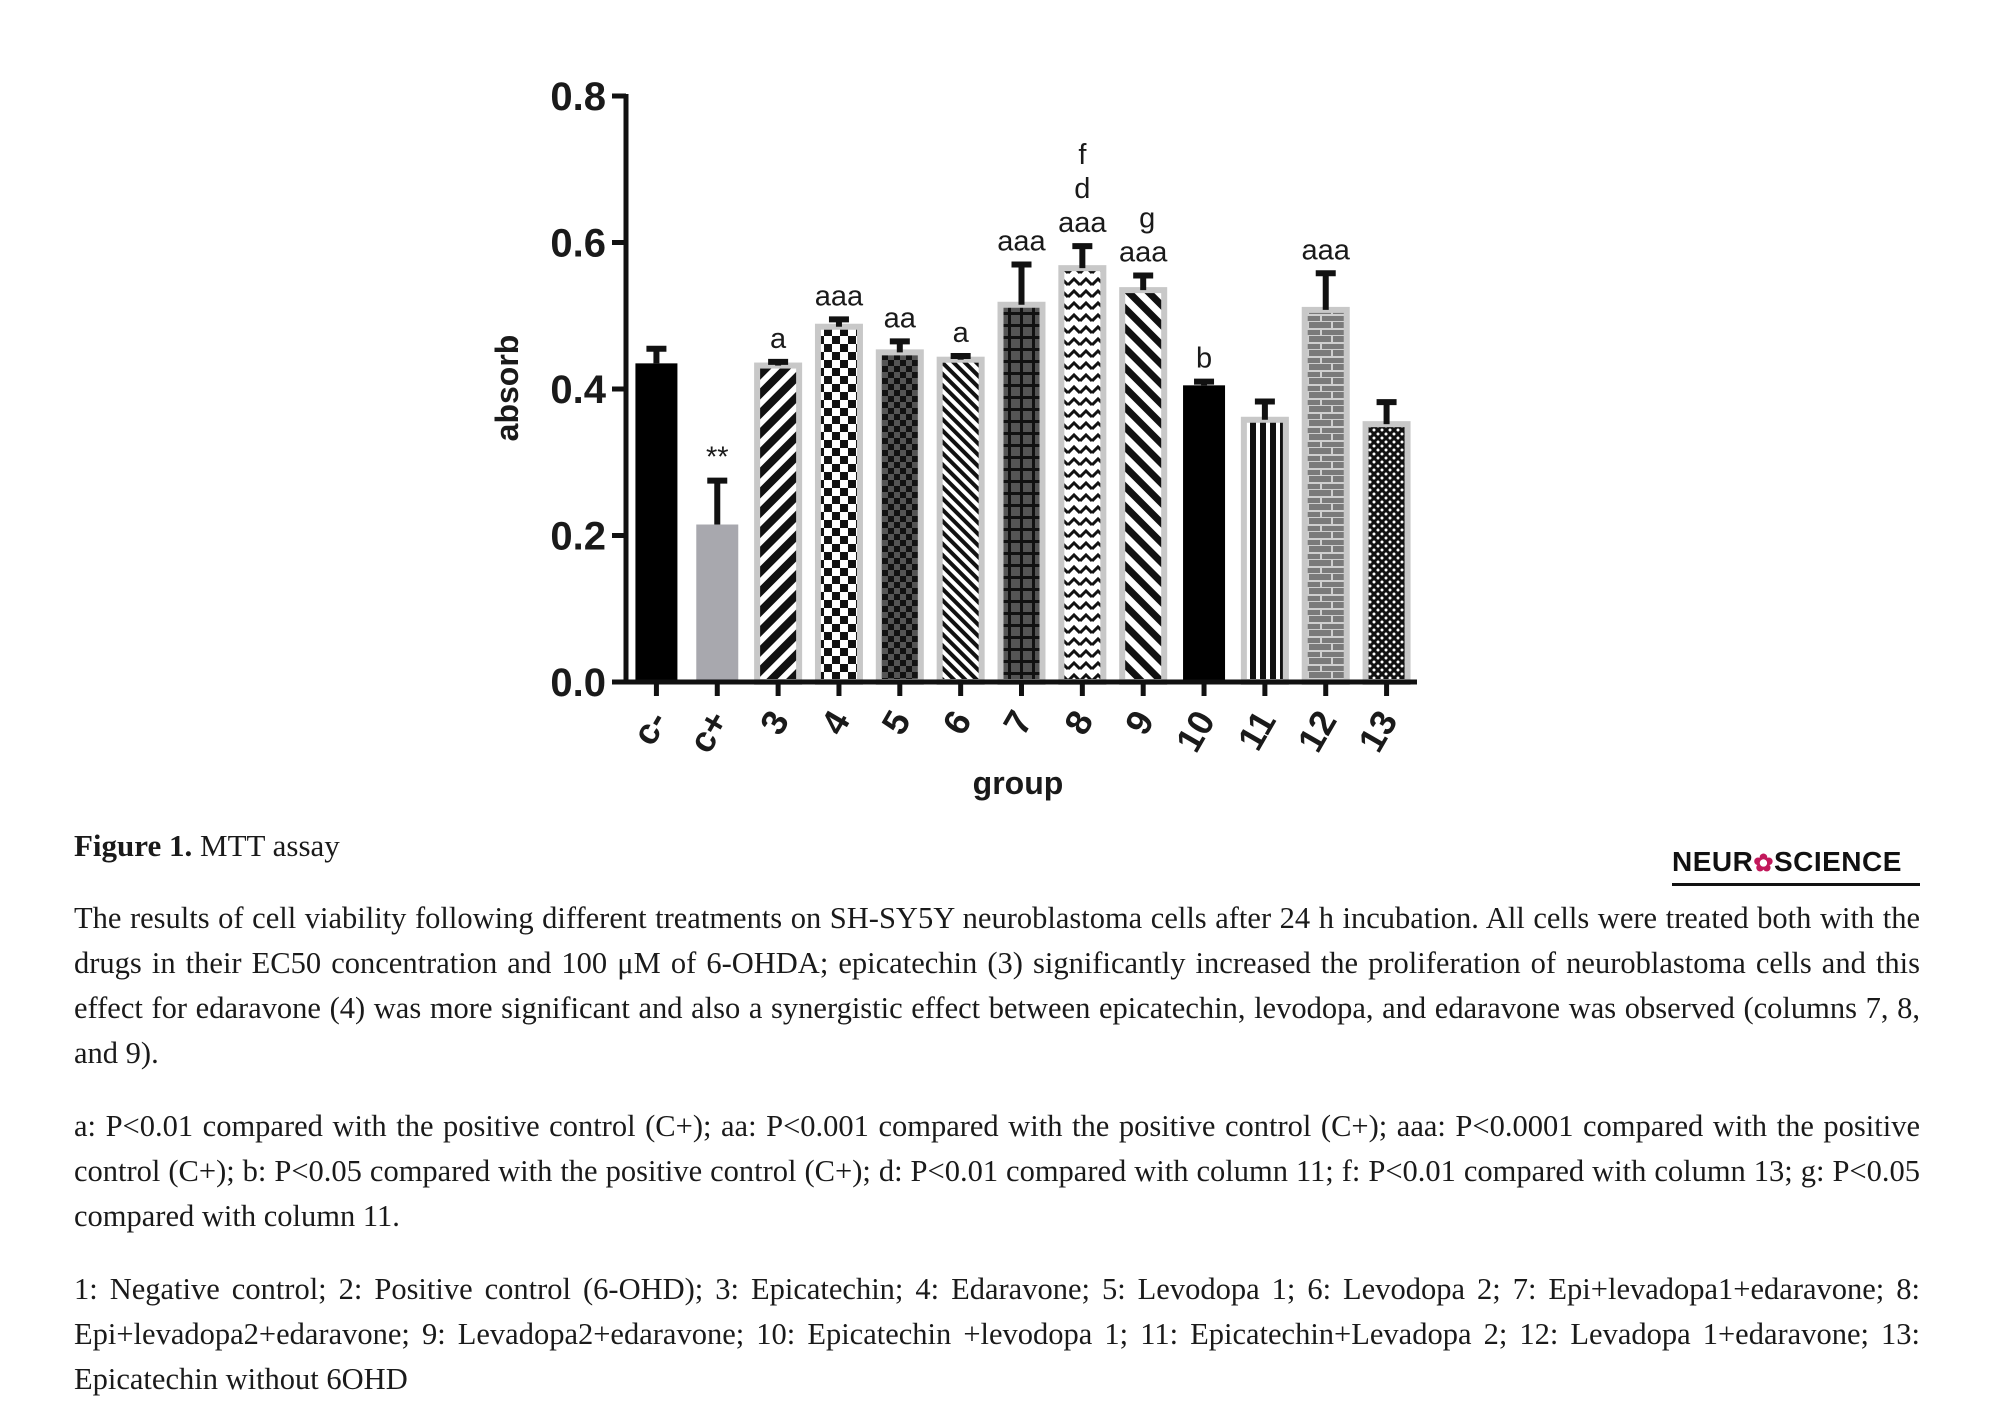  Describe the element at coordinates (775, 723) in the screenshot. I see `x-tick-label: 3` at that location.